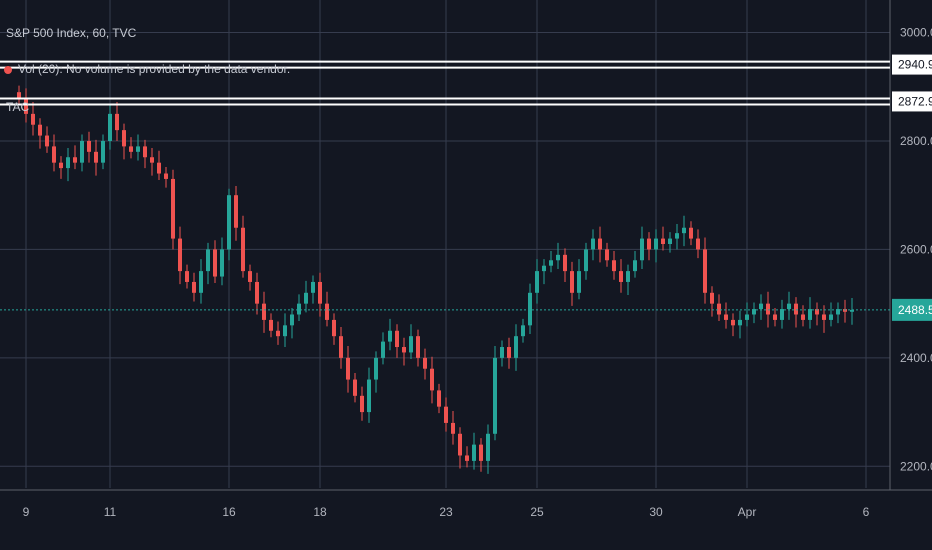 The image size is (932, 550). I want to click on price-tick-label: 3000.0, so click(916, 33).